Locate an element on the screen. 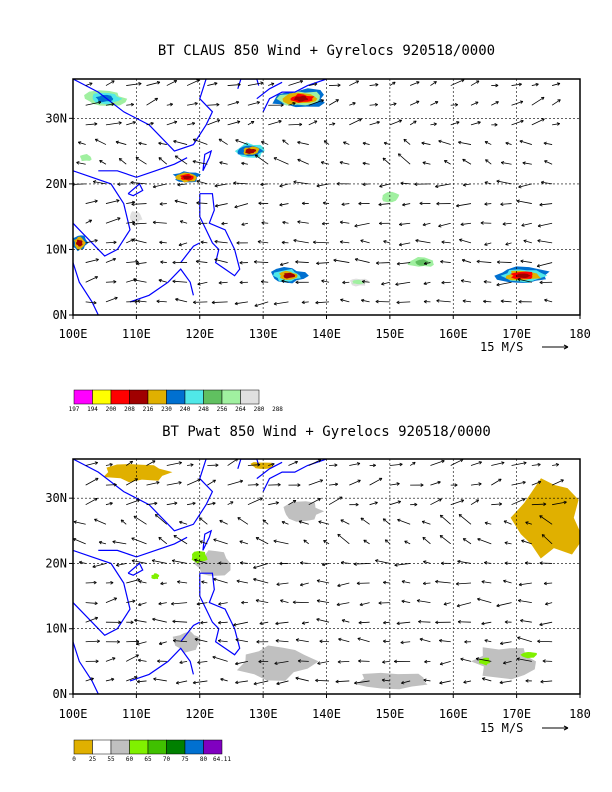  legend-swatch is located at coordinates (120, 397).